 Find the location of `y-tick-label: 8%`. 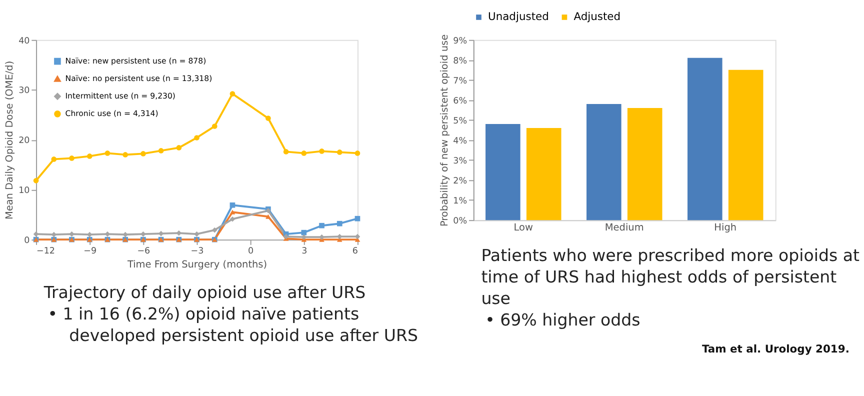

y-tick-label: 8% is located at coordinates (460, 61).